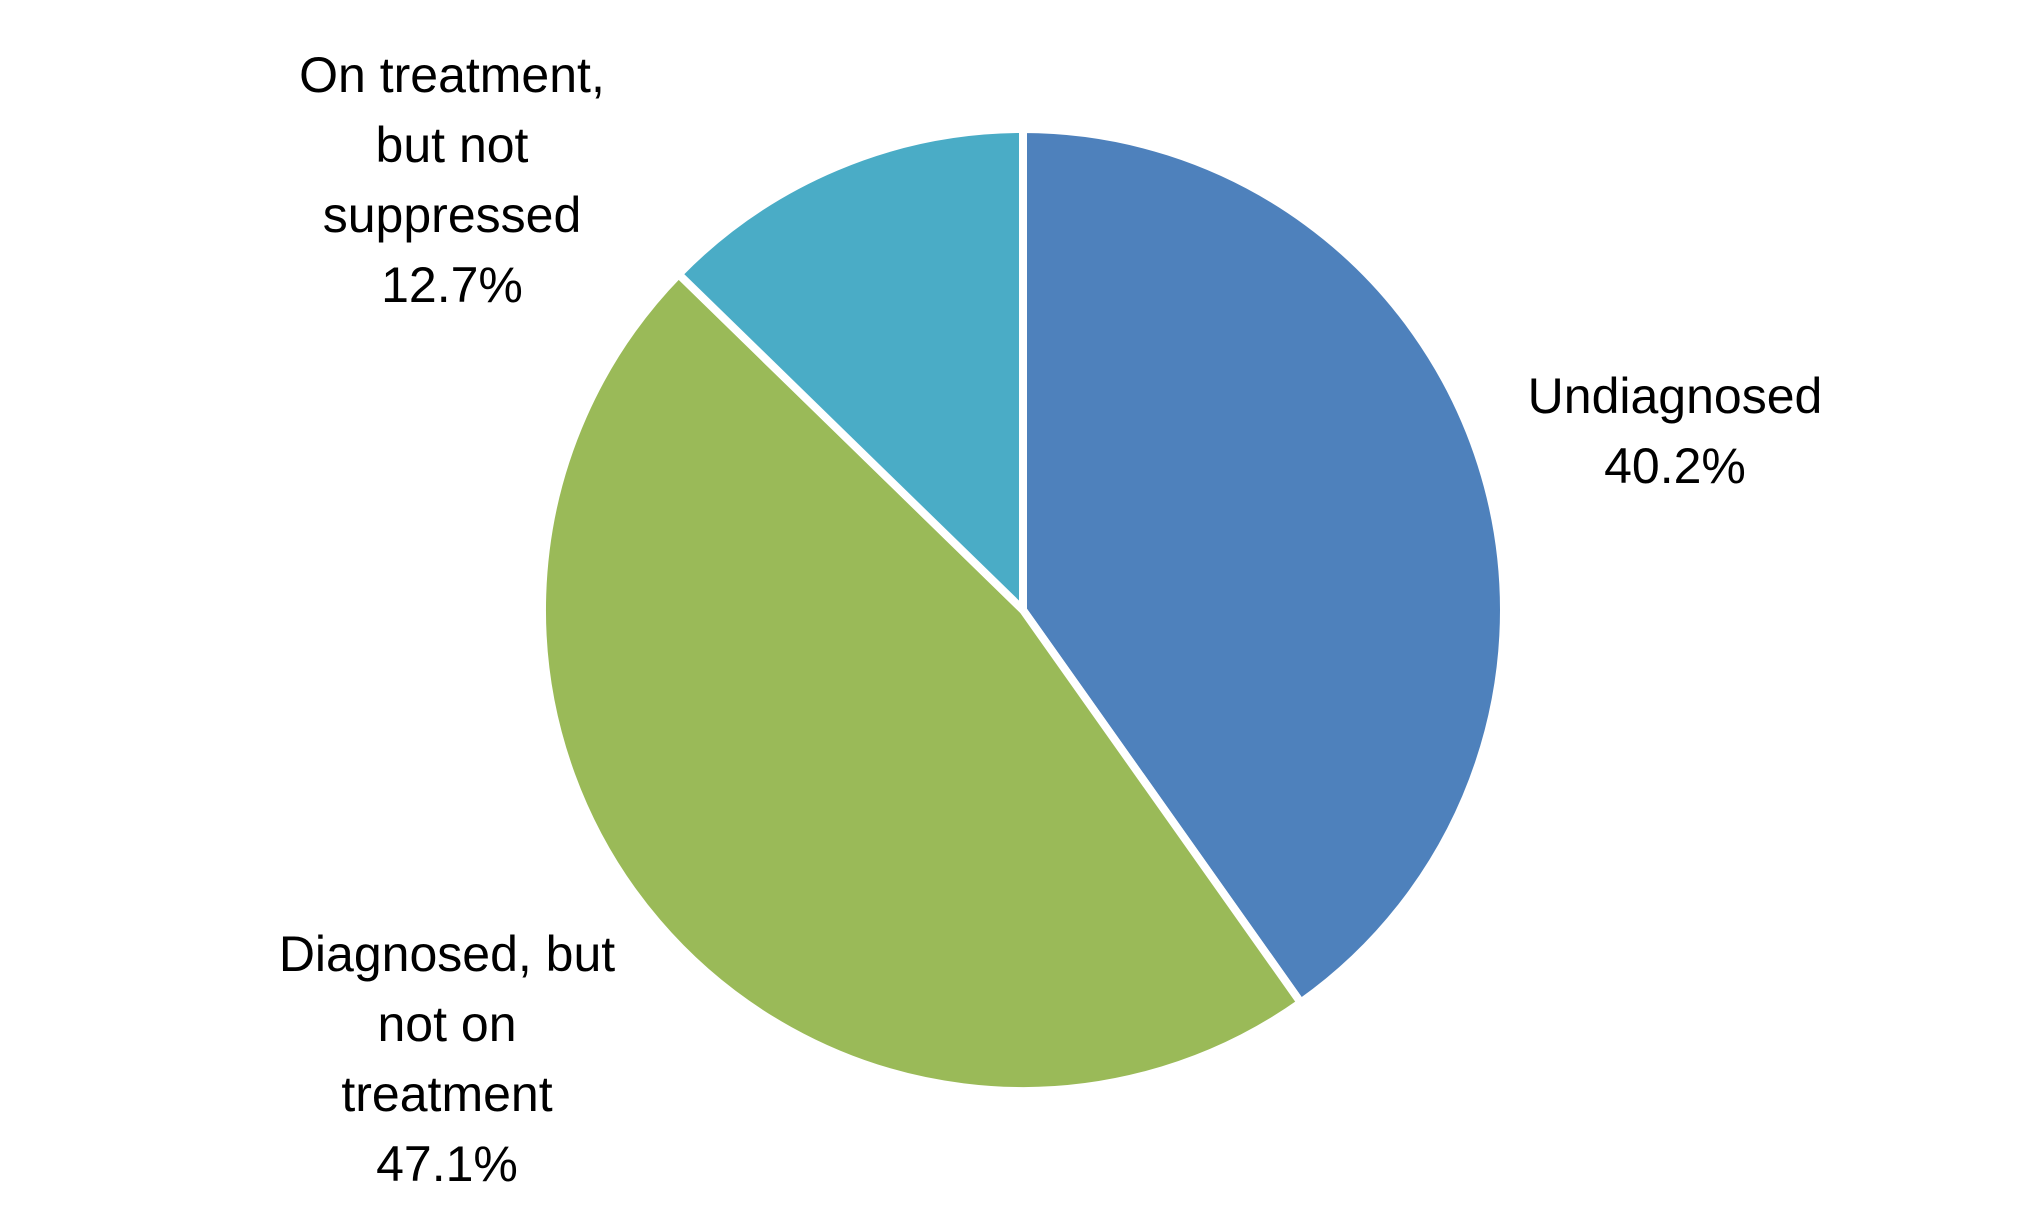 The image size is (2043, 1226). What do you see at coordinates (452, 180) in the screenshot?
I see `slice-label-on-treatment-not-suppressed: On treatment, but not suppressed 12.7%` at bounding box center [452, 180].